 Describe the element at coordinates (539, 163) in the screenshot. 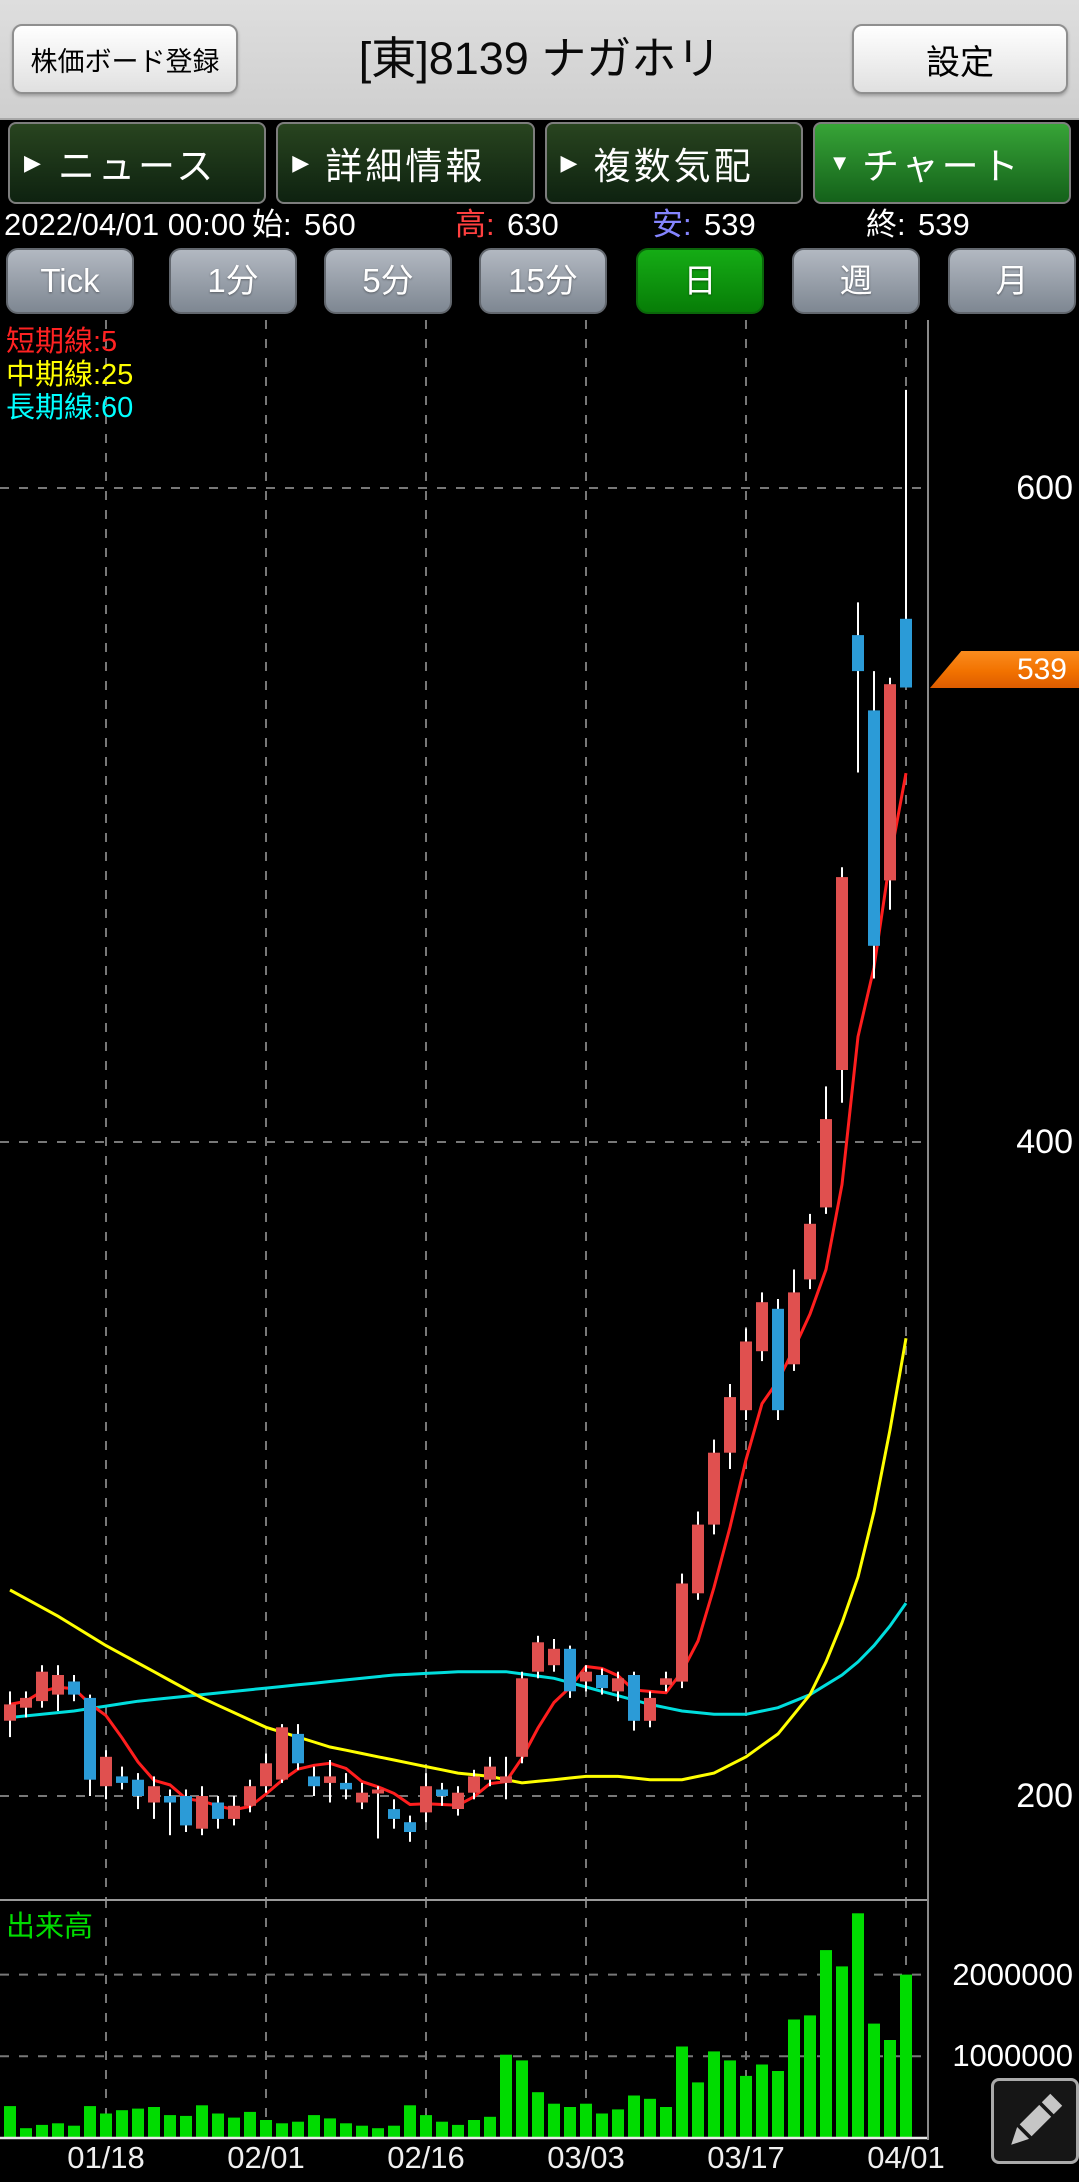

I see `tab-bar: ▶ ニュース ▶ 詳細情報 ▶ 複数気配 ▼ チャート` at that location.